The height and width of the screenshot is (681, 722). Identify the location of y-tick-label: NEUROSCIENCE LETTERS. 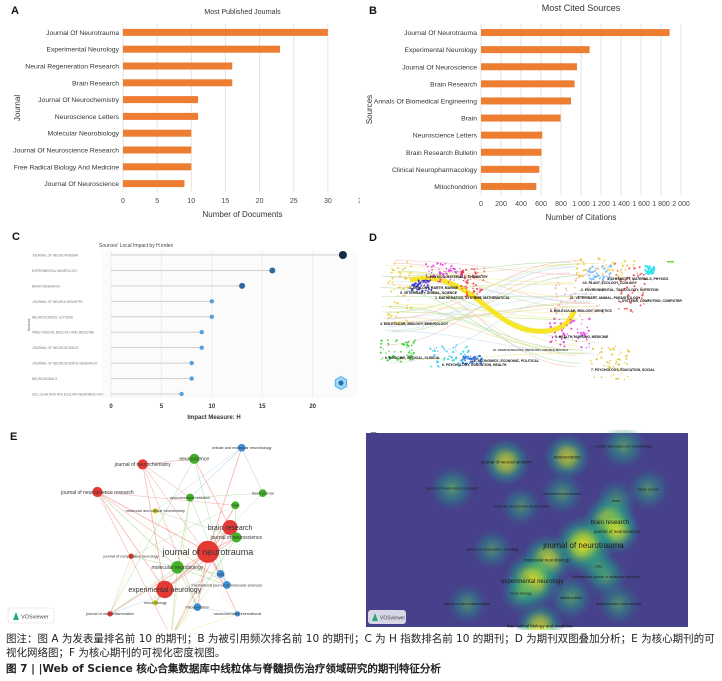
(52, 317).